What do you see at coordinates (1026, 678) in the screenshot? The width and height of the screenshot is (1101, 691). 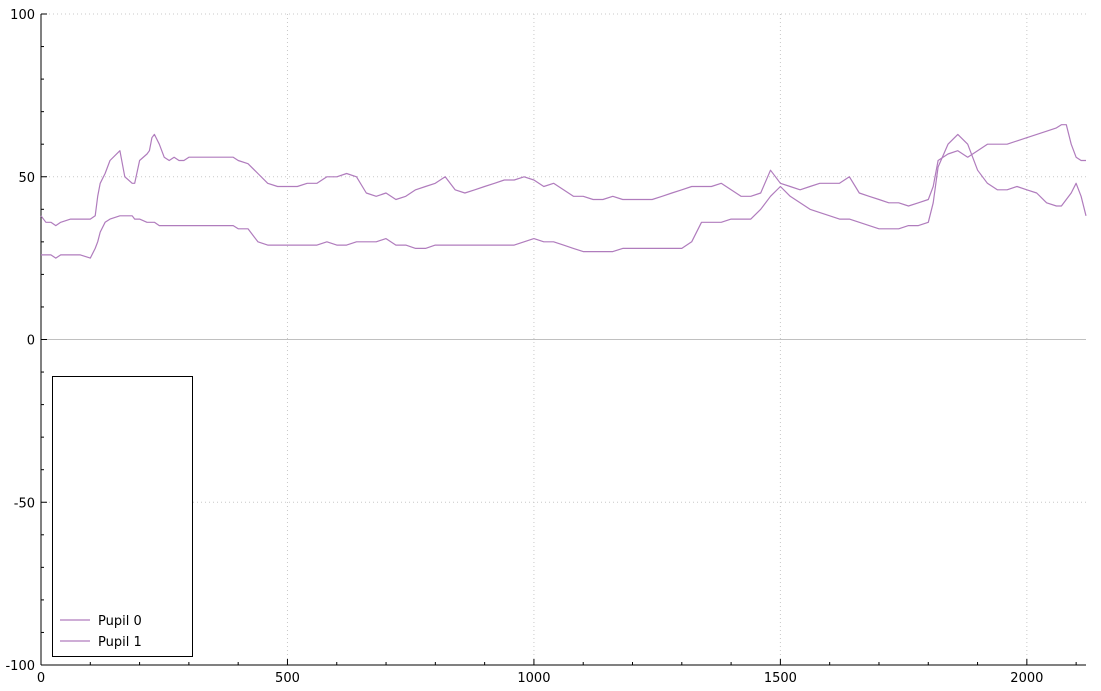 I see `x-tick-label: 2000` at bounding box center [1026, 678].